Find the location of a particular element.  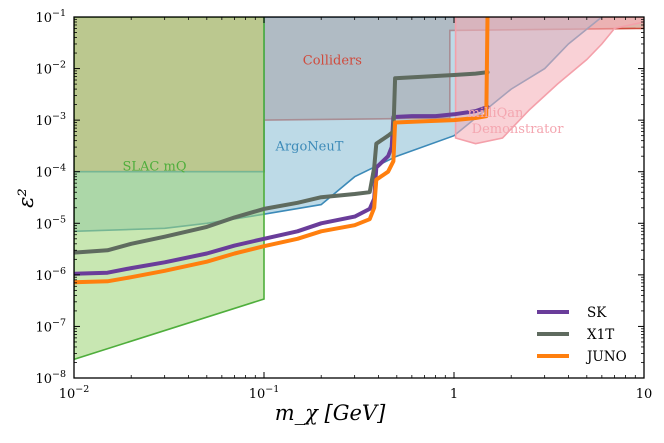

legend-label-x1t: X1T is located at coordinates (600, 335).